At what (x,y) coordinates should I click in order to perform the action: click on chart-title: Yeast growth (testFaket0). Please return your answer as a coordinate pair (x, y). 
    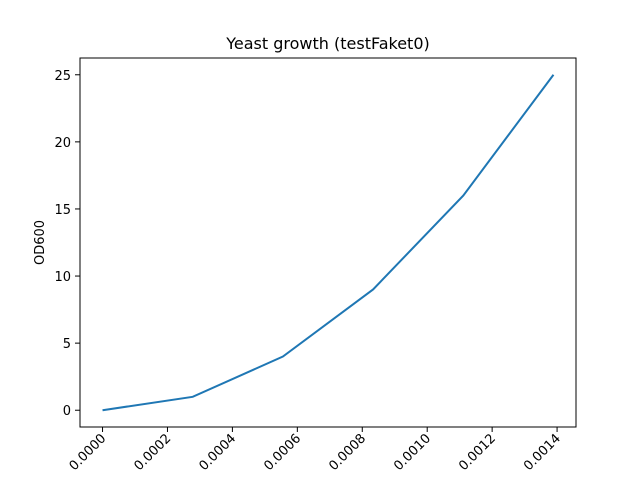
    Looking at the image, I should click on (327, 43).